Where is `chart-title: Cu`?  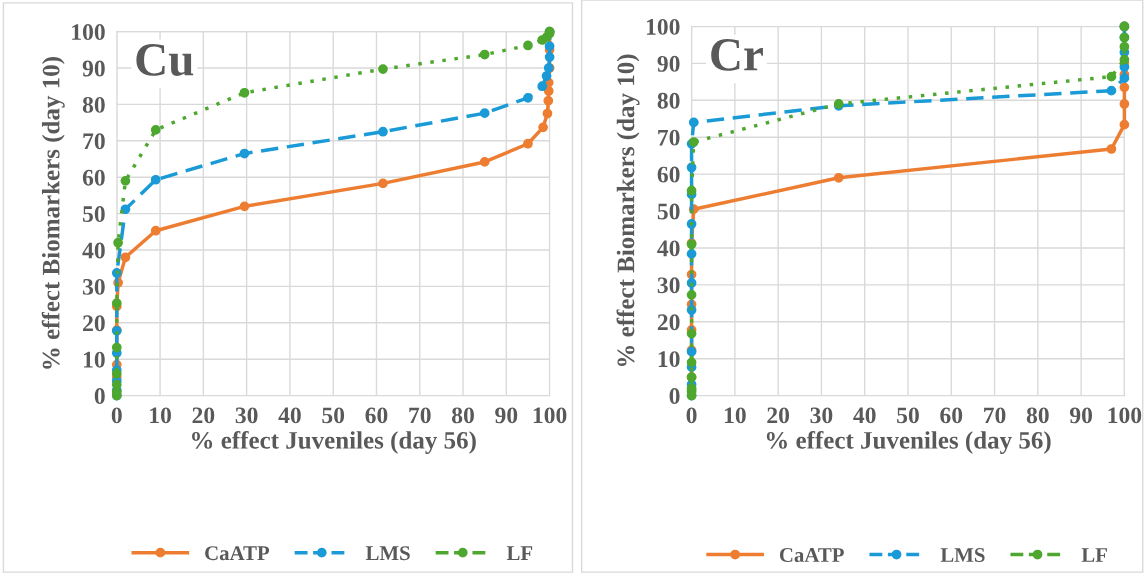
chart-title: Cu is located at coordinates (165, 60).